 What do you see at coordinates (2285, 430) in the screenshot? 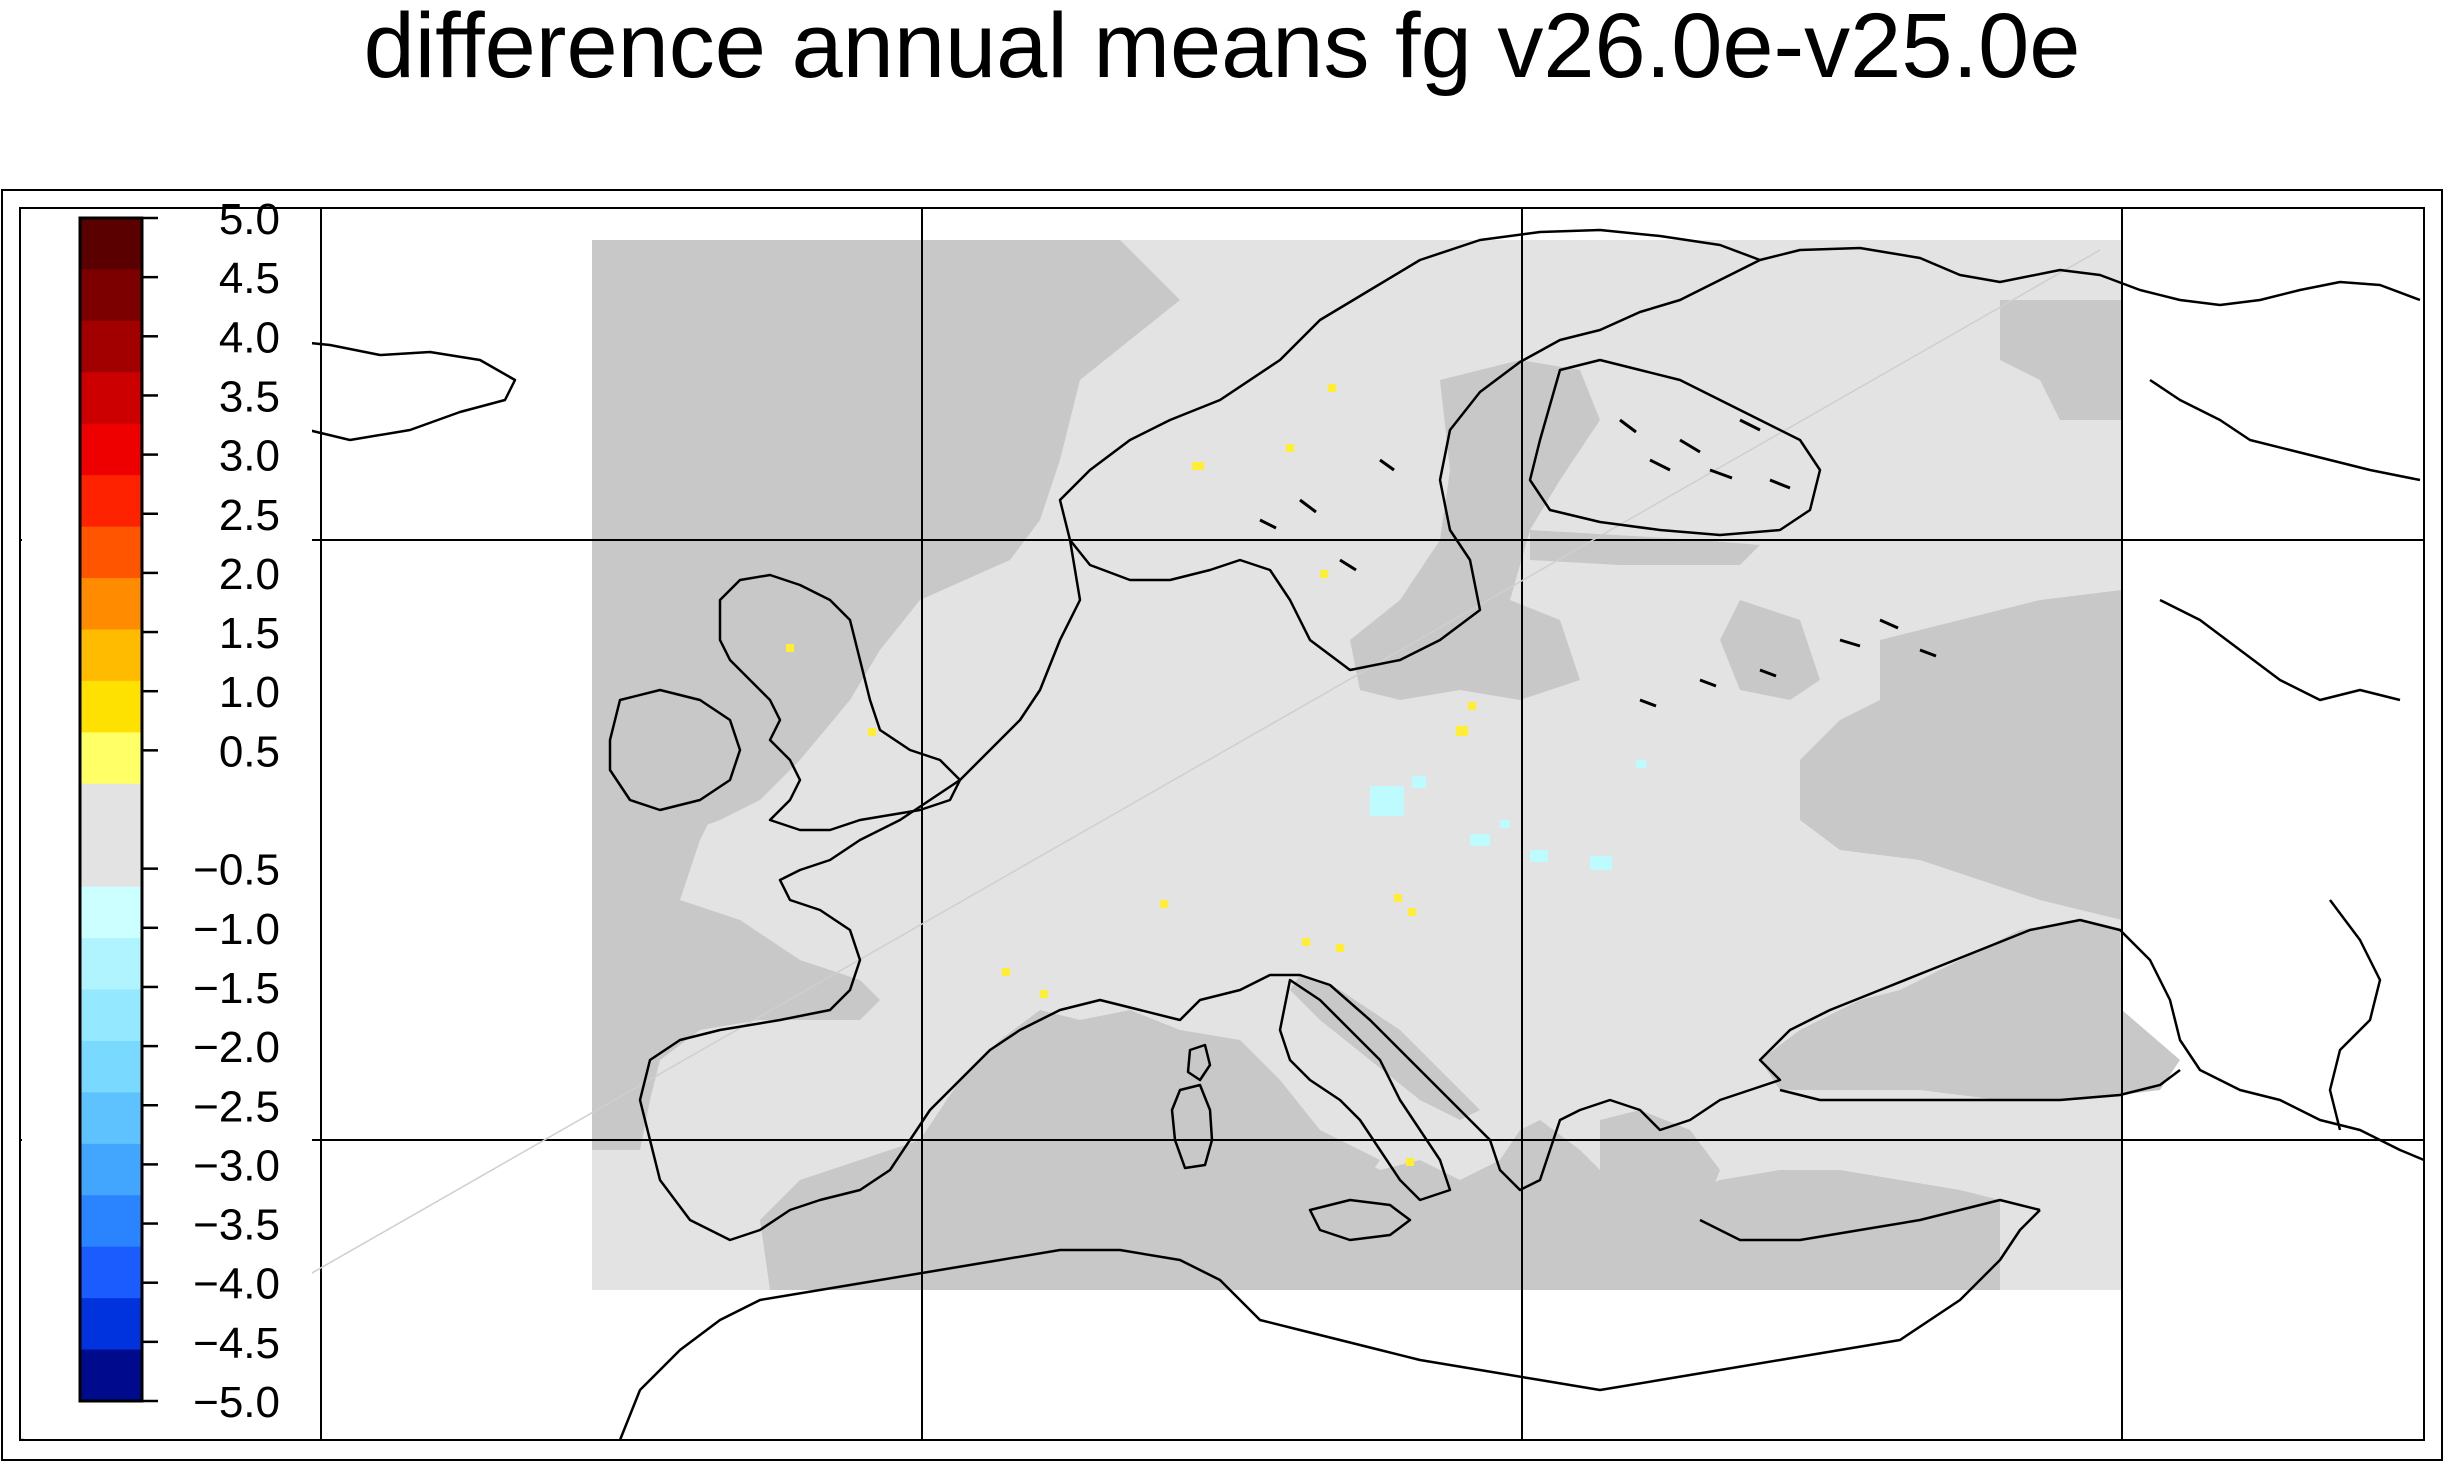
I see `coastline-white-sea` at bounding box center [2285, 430].